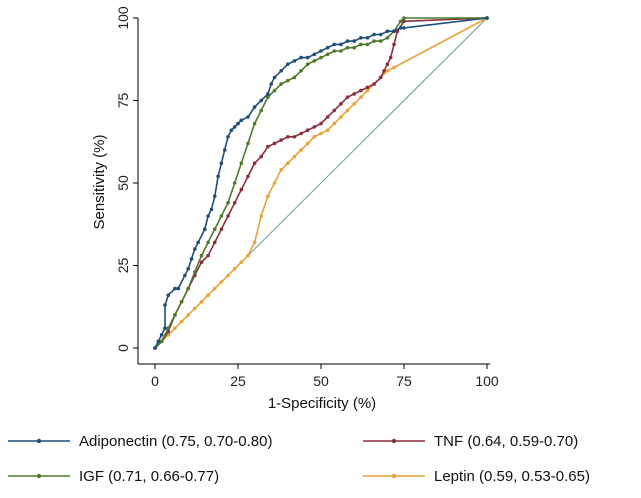 The width and height of the screenshot is (641, 498). Describe the element at coordinates (322, 403) in the screenshot. I see `x-axis-title: 1-Specificity (%)` at that location.